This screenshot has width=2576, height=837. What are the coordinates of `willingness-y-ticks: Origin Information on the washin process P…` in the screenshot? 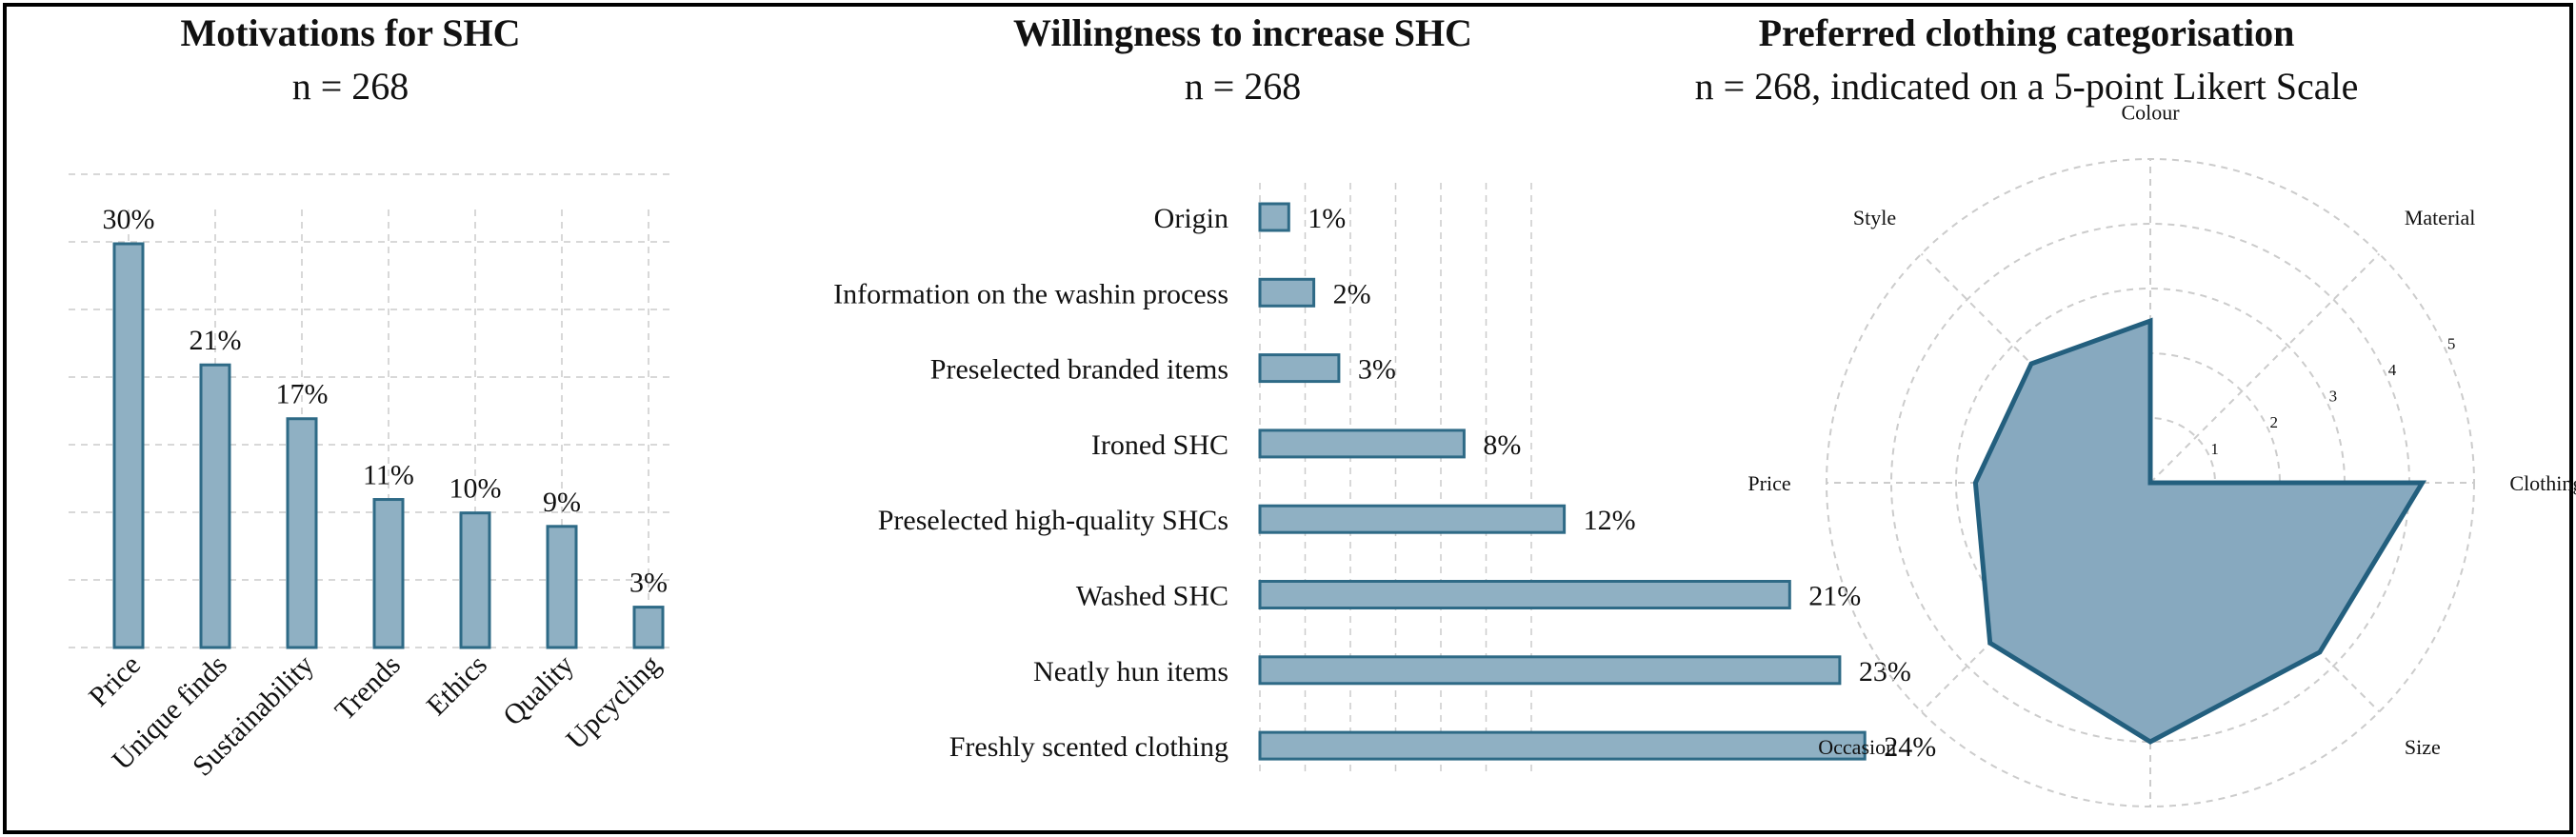 It's located at (1030, 483).